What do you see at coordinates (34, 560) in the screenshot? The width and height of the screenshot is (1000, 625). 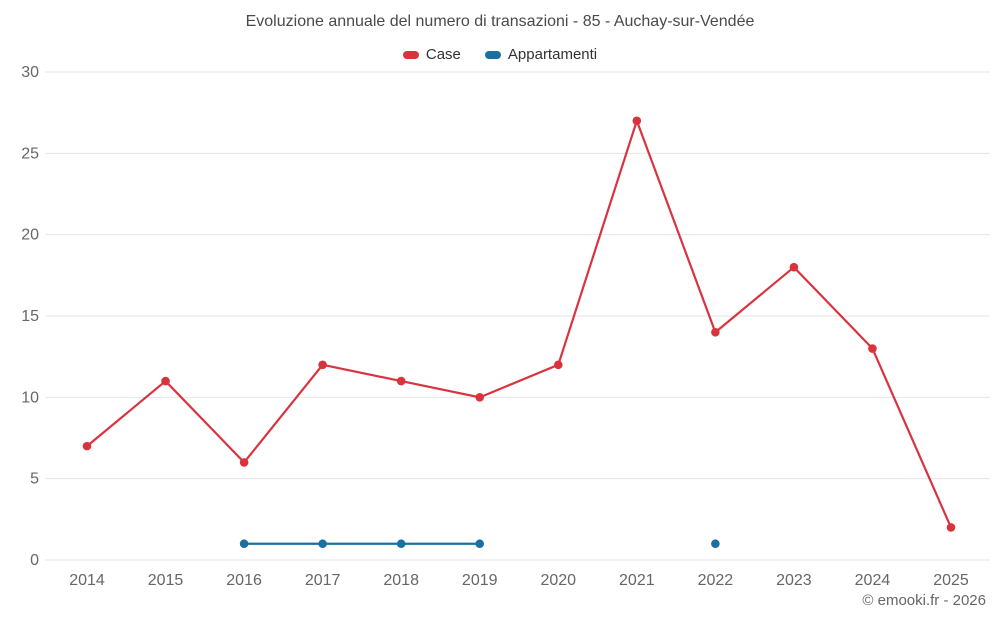 I see `y-tick-label: 0` at bounding box center [34, 560].